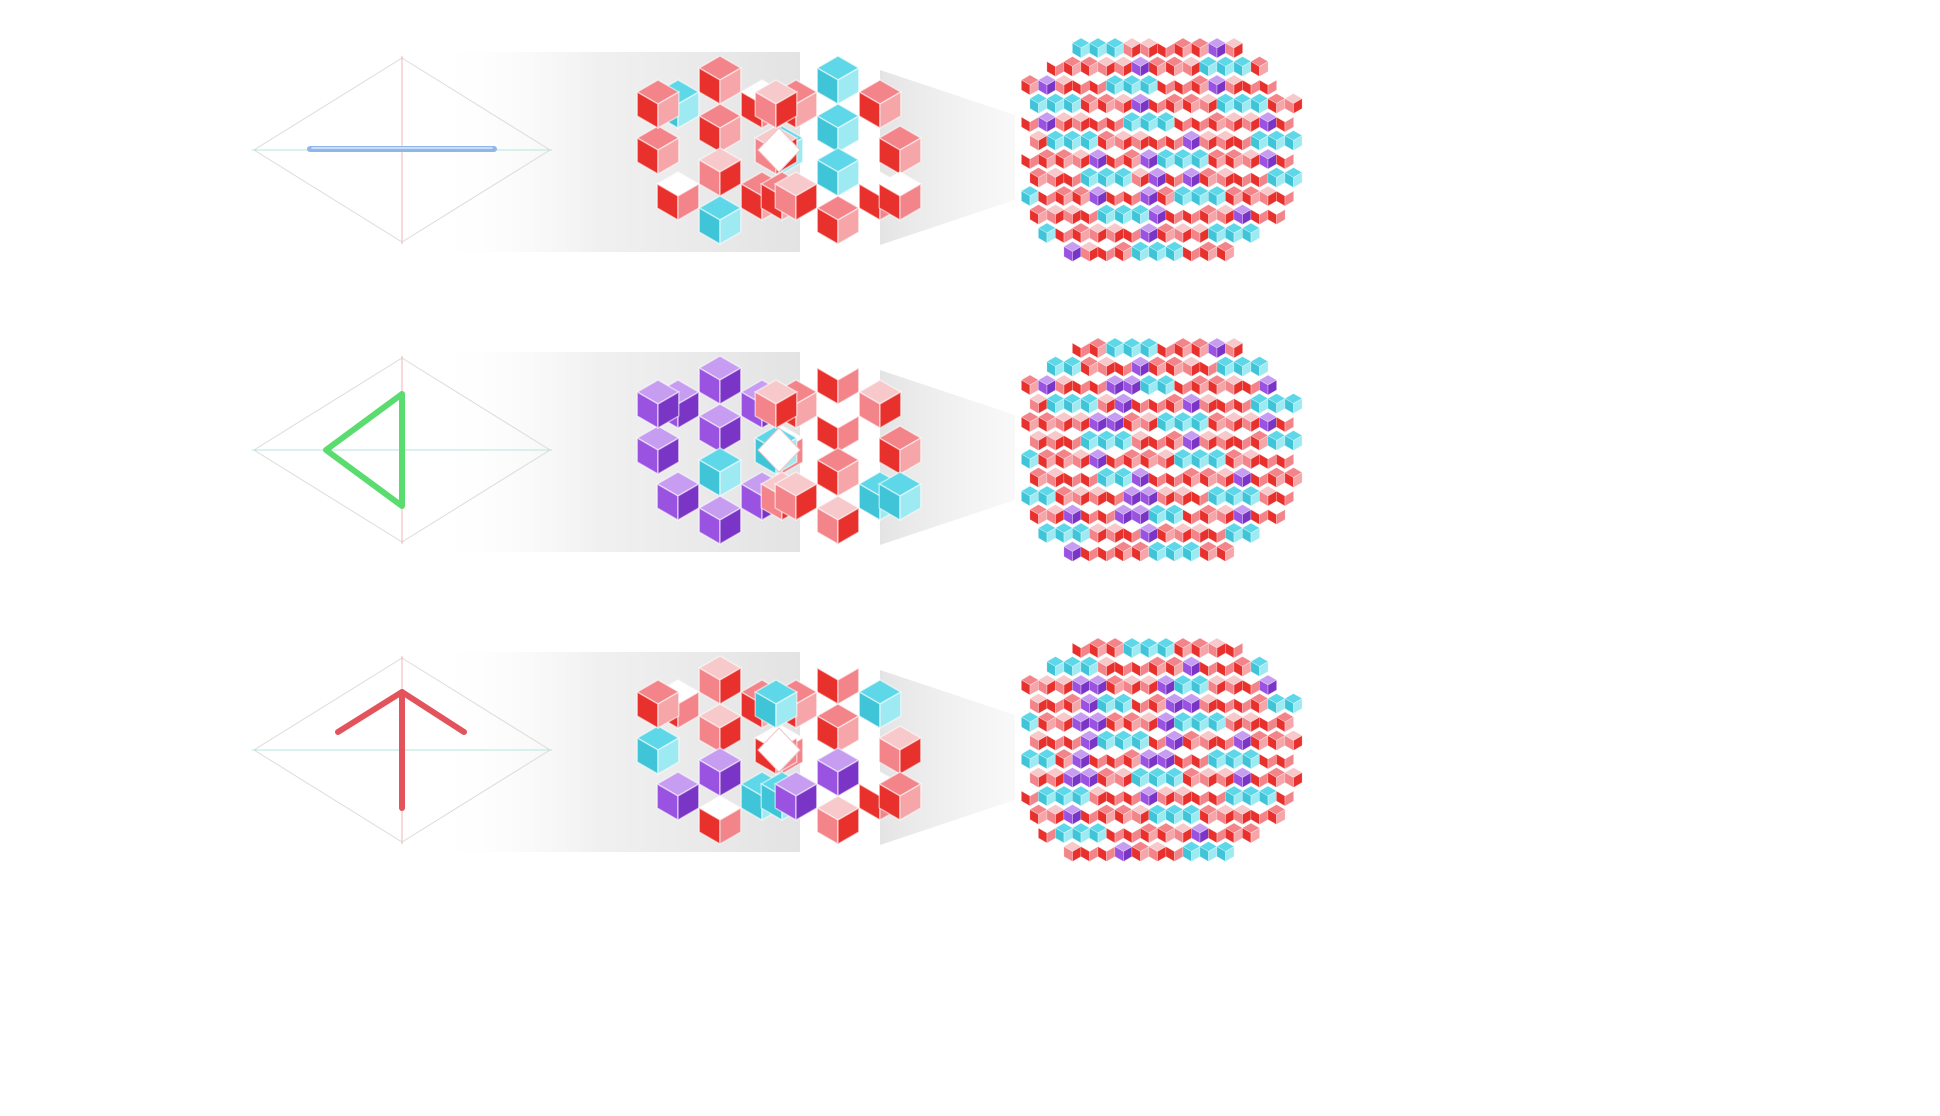 The image size is (1940, 1116). I want to click on center-gap, so click(779, 750).